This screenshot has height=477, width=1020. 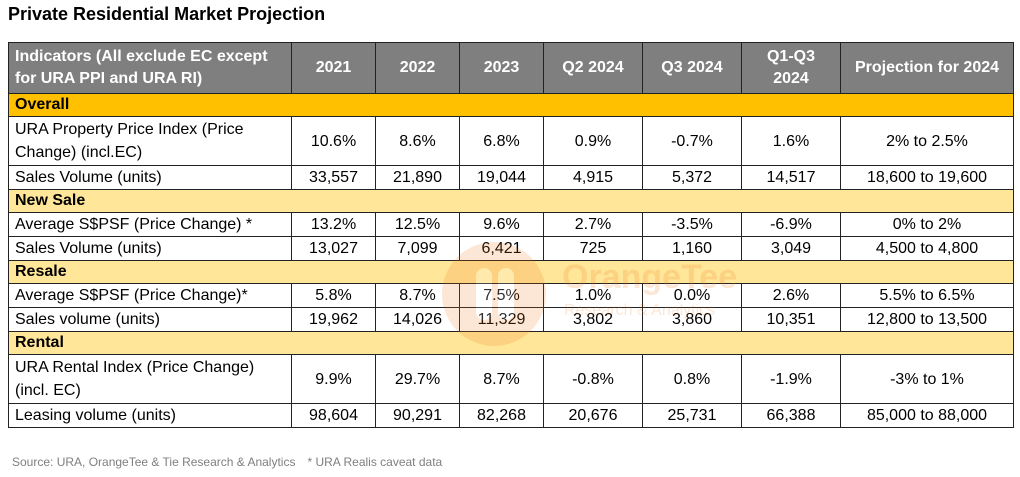 What do you see at coordinates (501, 177) in the screenshot?
I see `cell: 19,044` at bounding box center [501, 177].